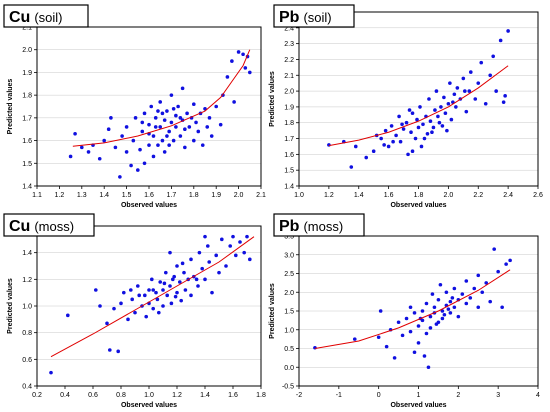  What do you see at coordinates (289, 28) in the screenshot?
I see `y-tick-label: 2.4` at bounding box center [289, 28].